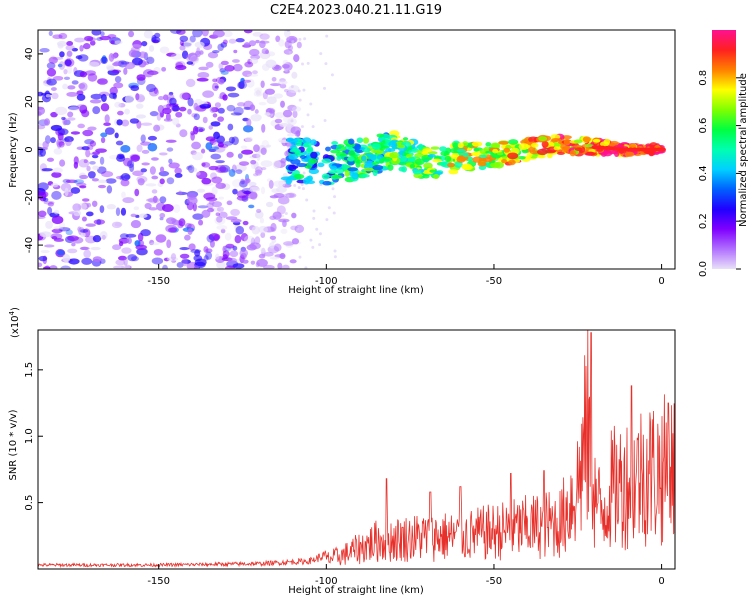 The image size is (750, 604). I want to click on x-tick-label: -50, so click(494, 281).